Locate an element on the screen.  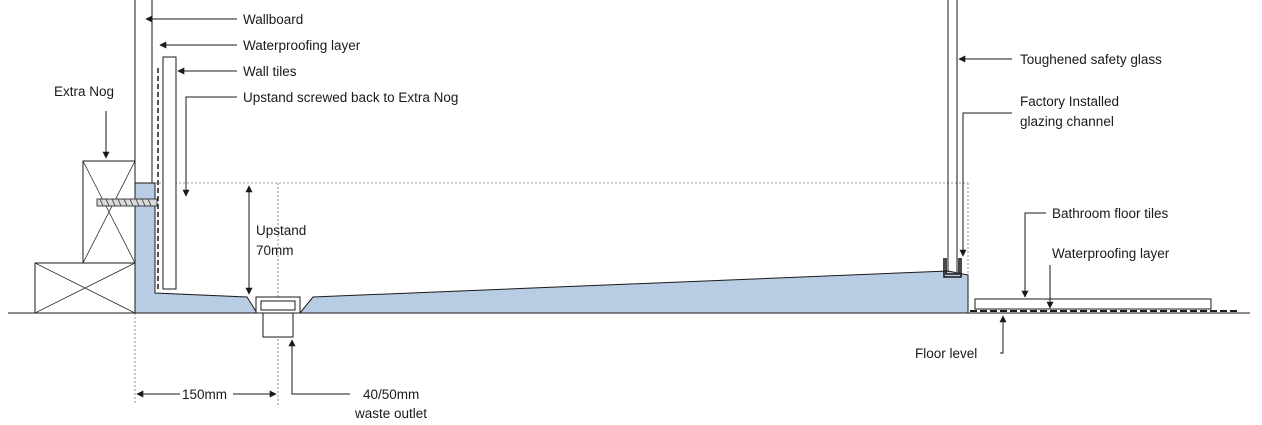
label-waterproofing-floor: Waterproofing layer is located at coordinates (1111, 253).